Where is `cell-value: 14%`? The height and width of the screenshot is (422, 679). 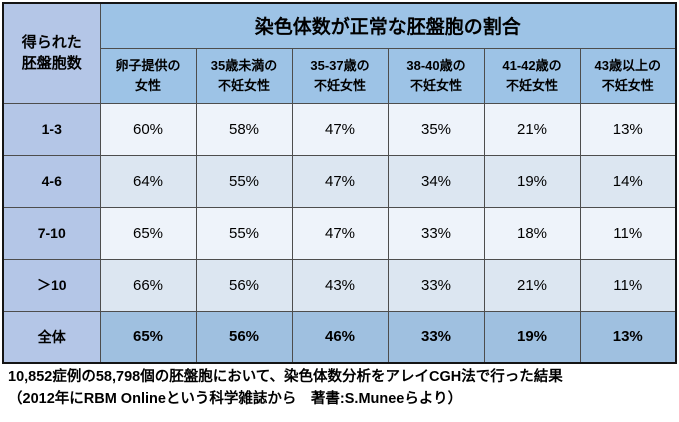
cell-value: 14% is located at coordinates (628, 181).